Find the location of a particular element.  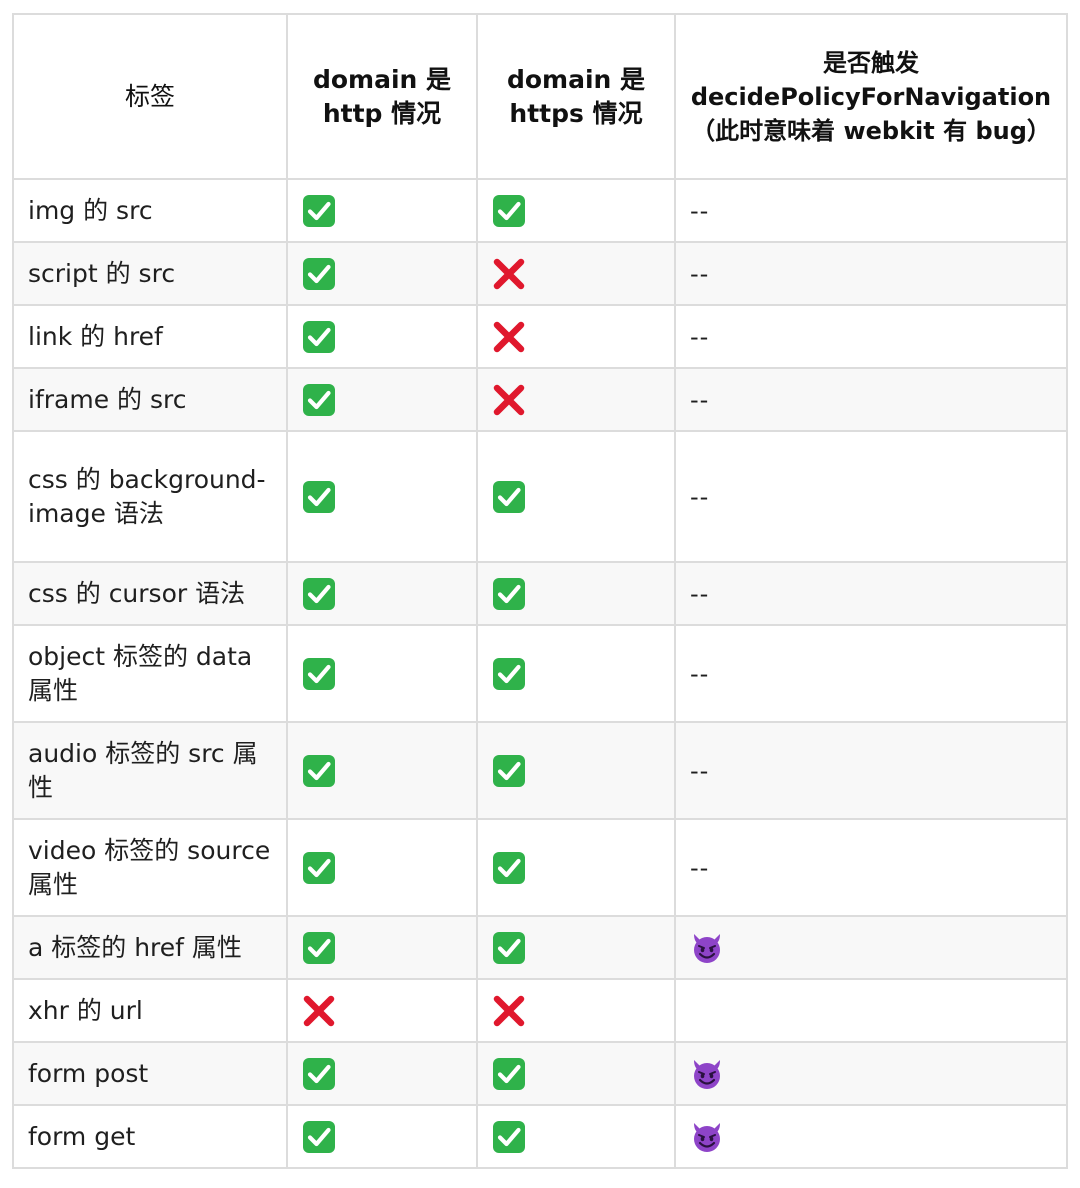

table-row: audio 标签的 src 属性 -- is located at coordinates (540, 770).